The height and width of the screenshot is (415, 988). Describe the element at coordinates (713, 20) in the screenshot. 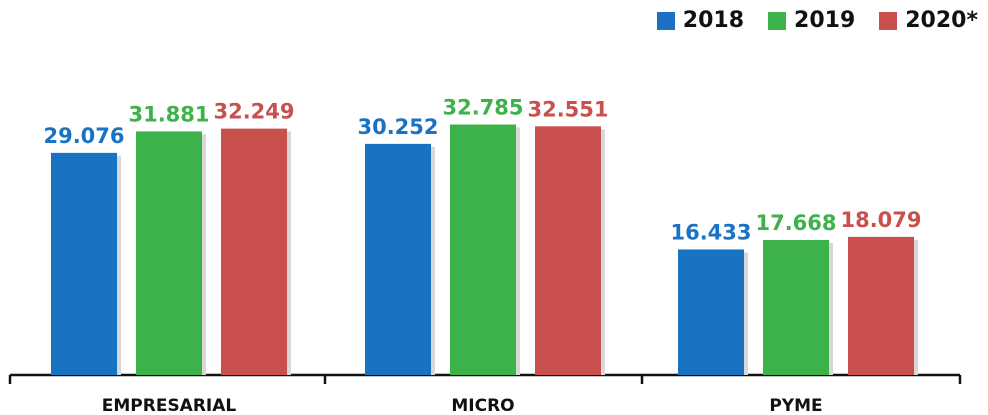

I see `legend-label-2018: 2018` at that location.